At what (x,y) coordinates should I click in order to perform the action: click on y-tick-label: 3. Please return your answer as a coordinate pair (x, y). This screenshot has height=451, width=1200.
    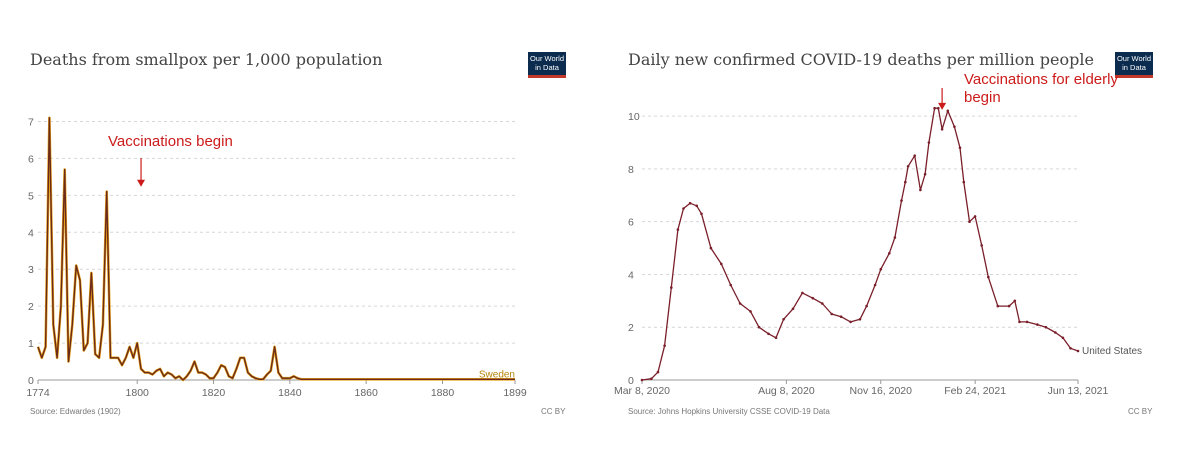
    Looking at the image, I should click on (31, 270).